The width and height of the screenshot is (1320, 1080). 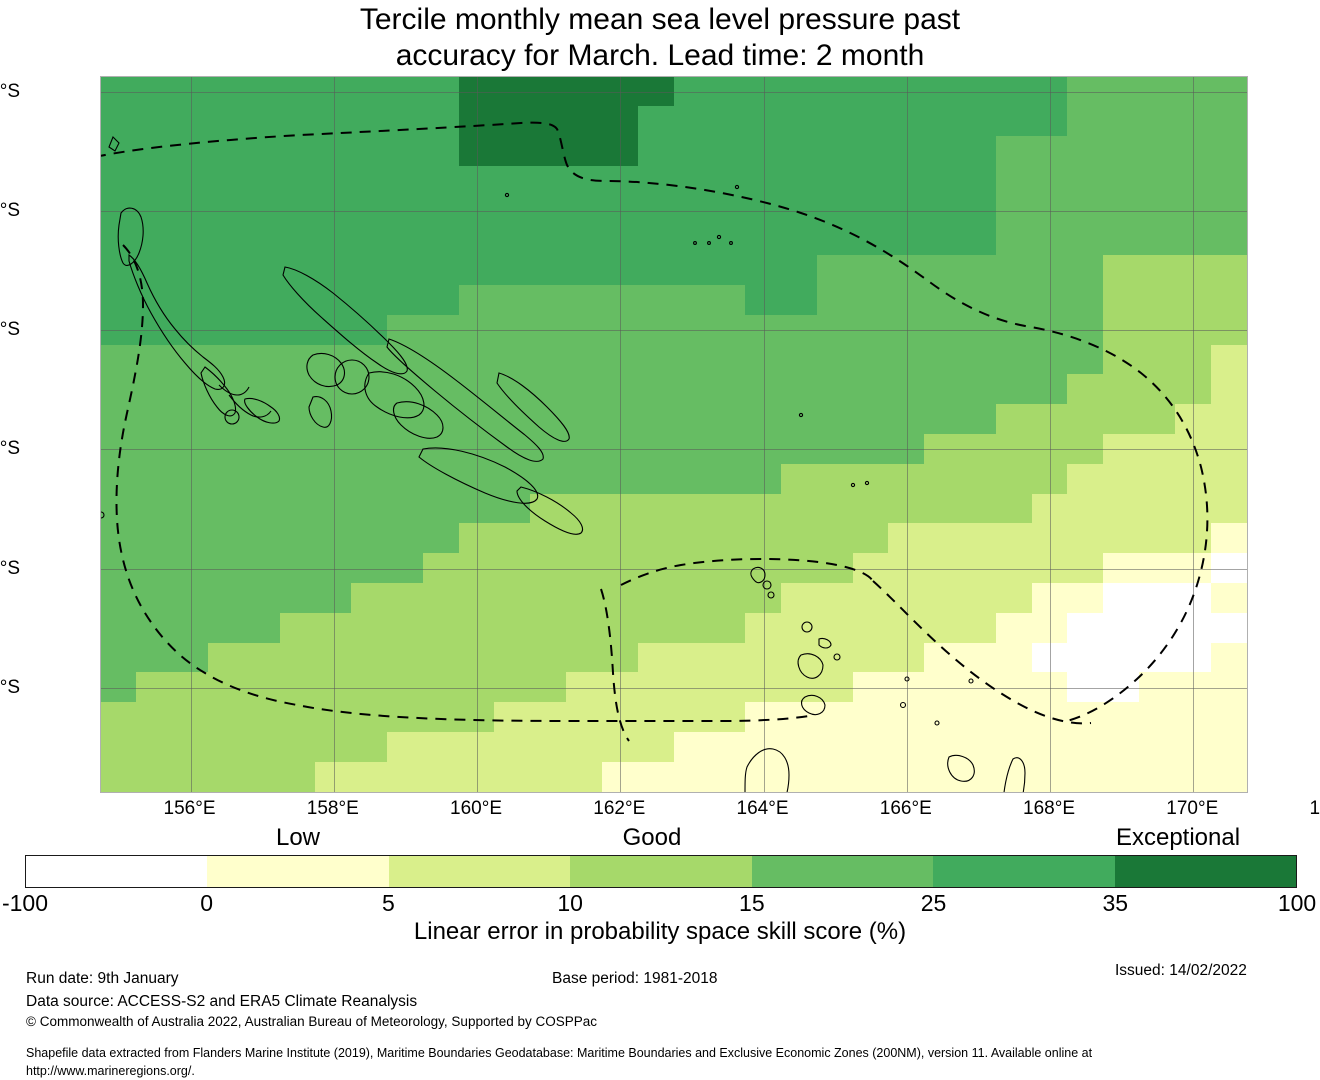 I want to click on longitude-tick-label: 168°E, so click(x=1049, y=808).